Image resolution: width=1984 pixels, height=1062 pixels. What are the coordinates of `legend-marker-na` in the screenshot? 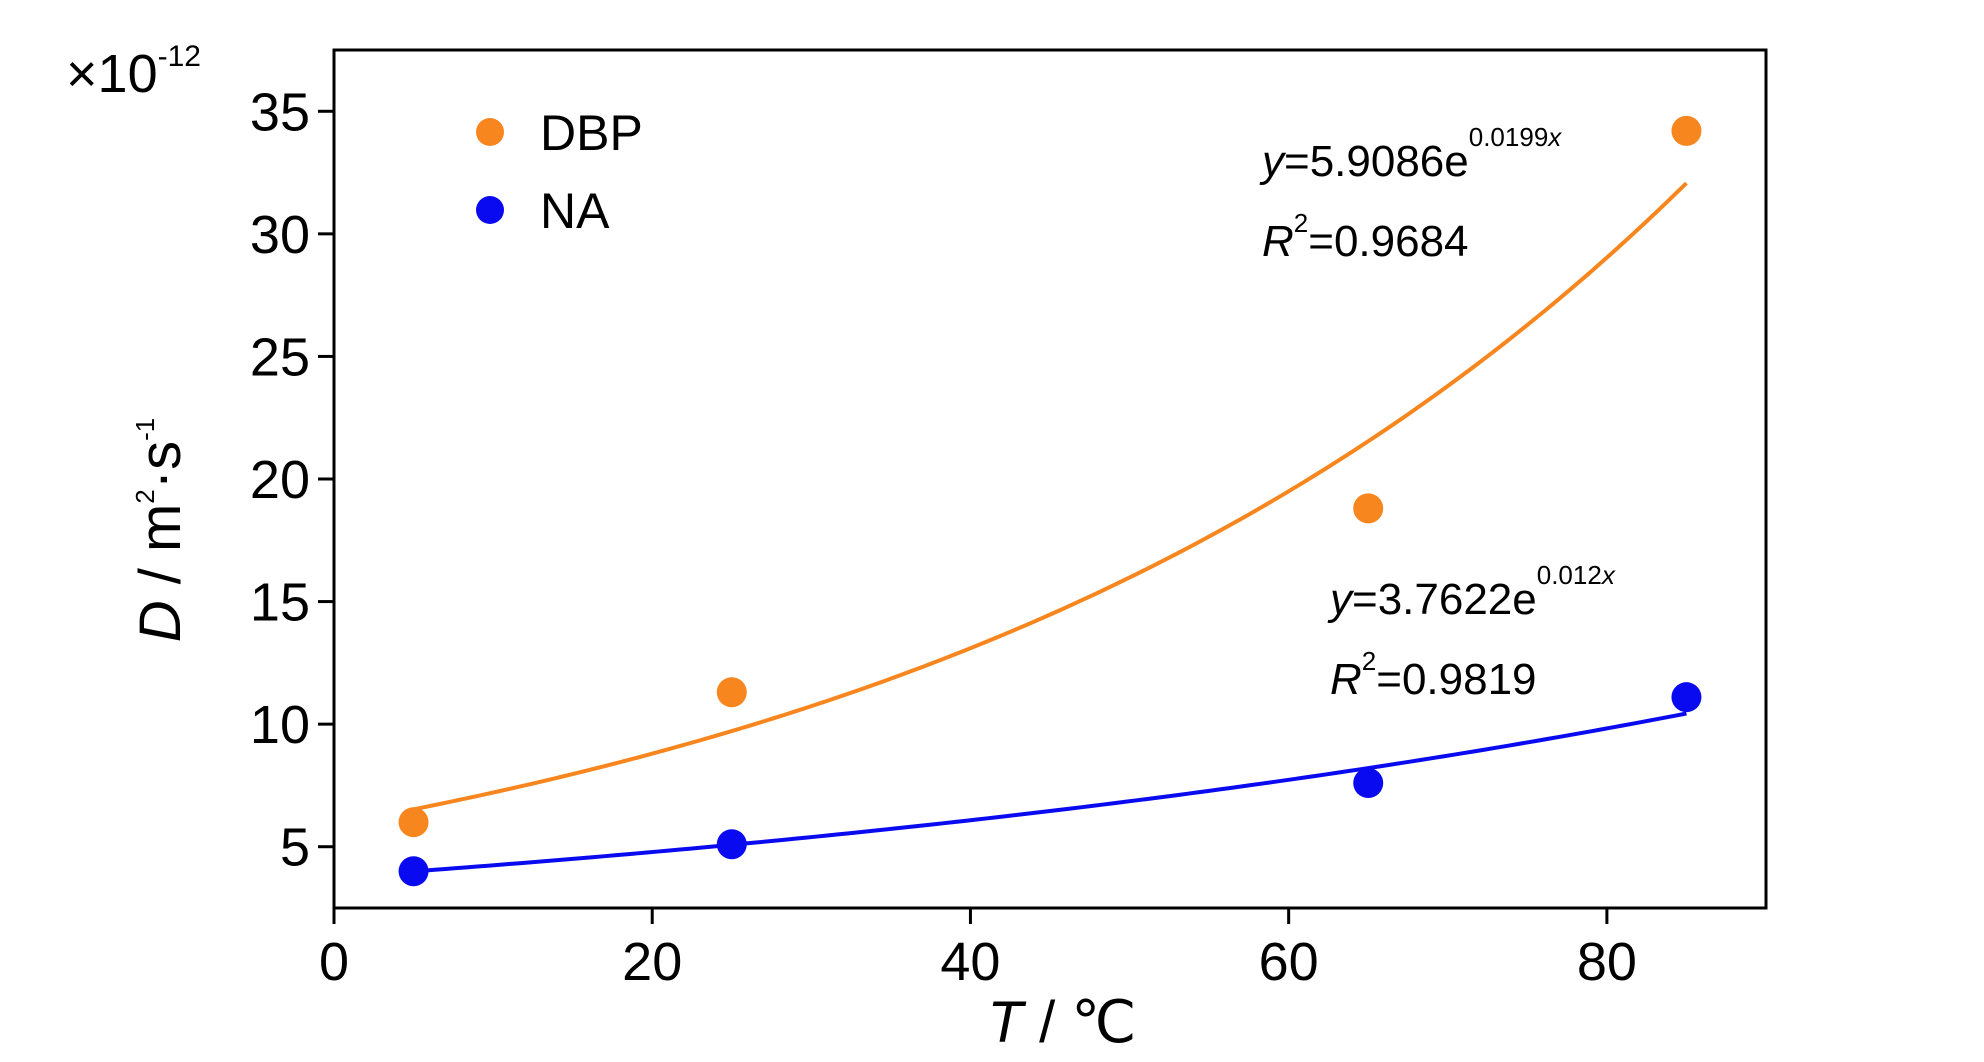 It's located at (490, 210).